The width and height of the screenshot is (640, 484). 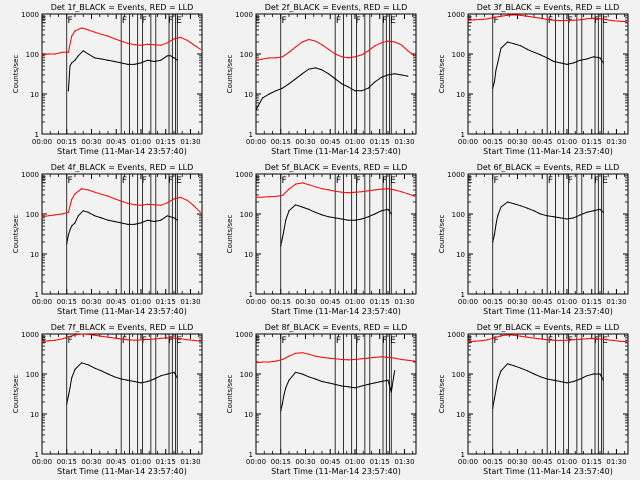 What do you see at coordinates (122, 7) in the screenshot?
I see `panel-title: Det 1f_BLACK = Events, RED = LLD` at bounding box center [122, 7].